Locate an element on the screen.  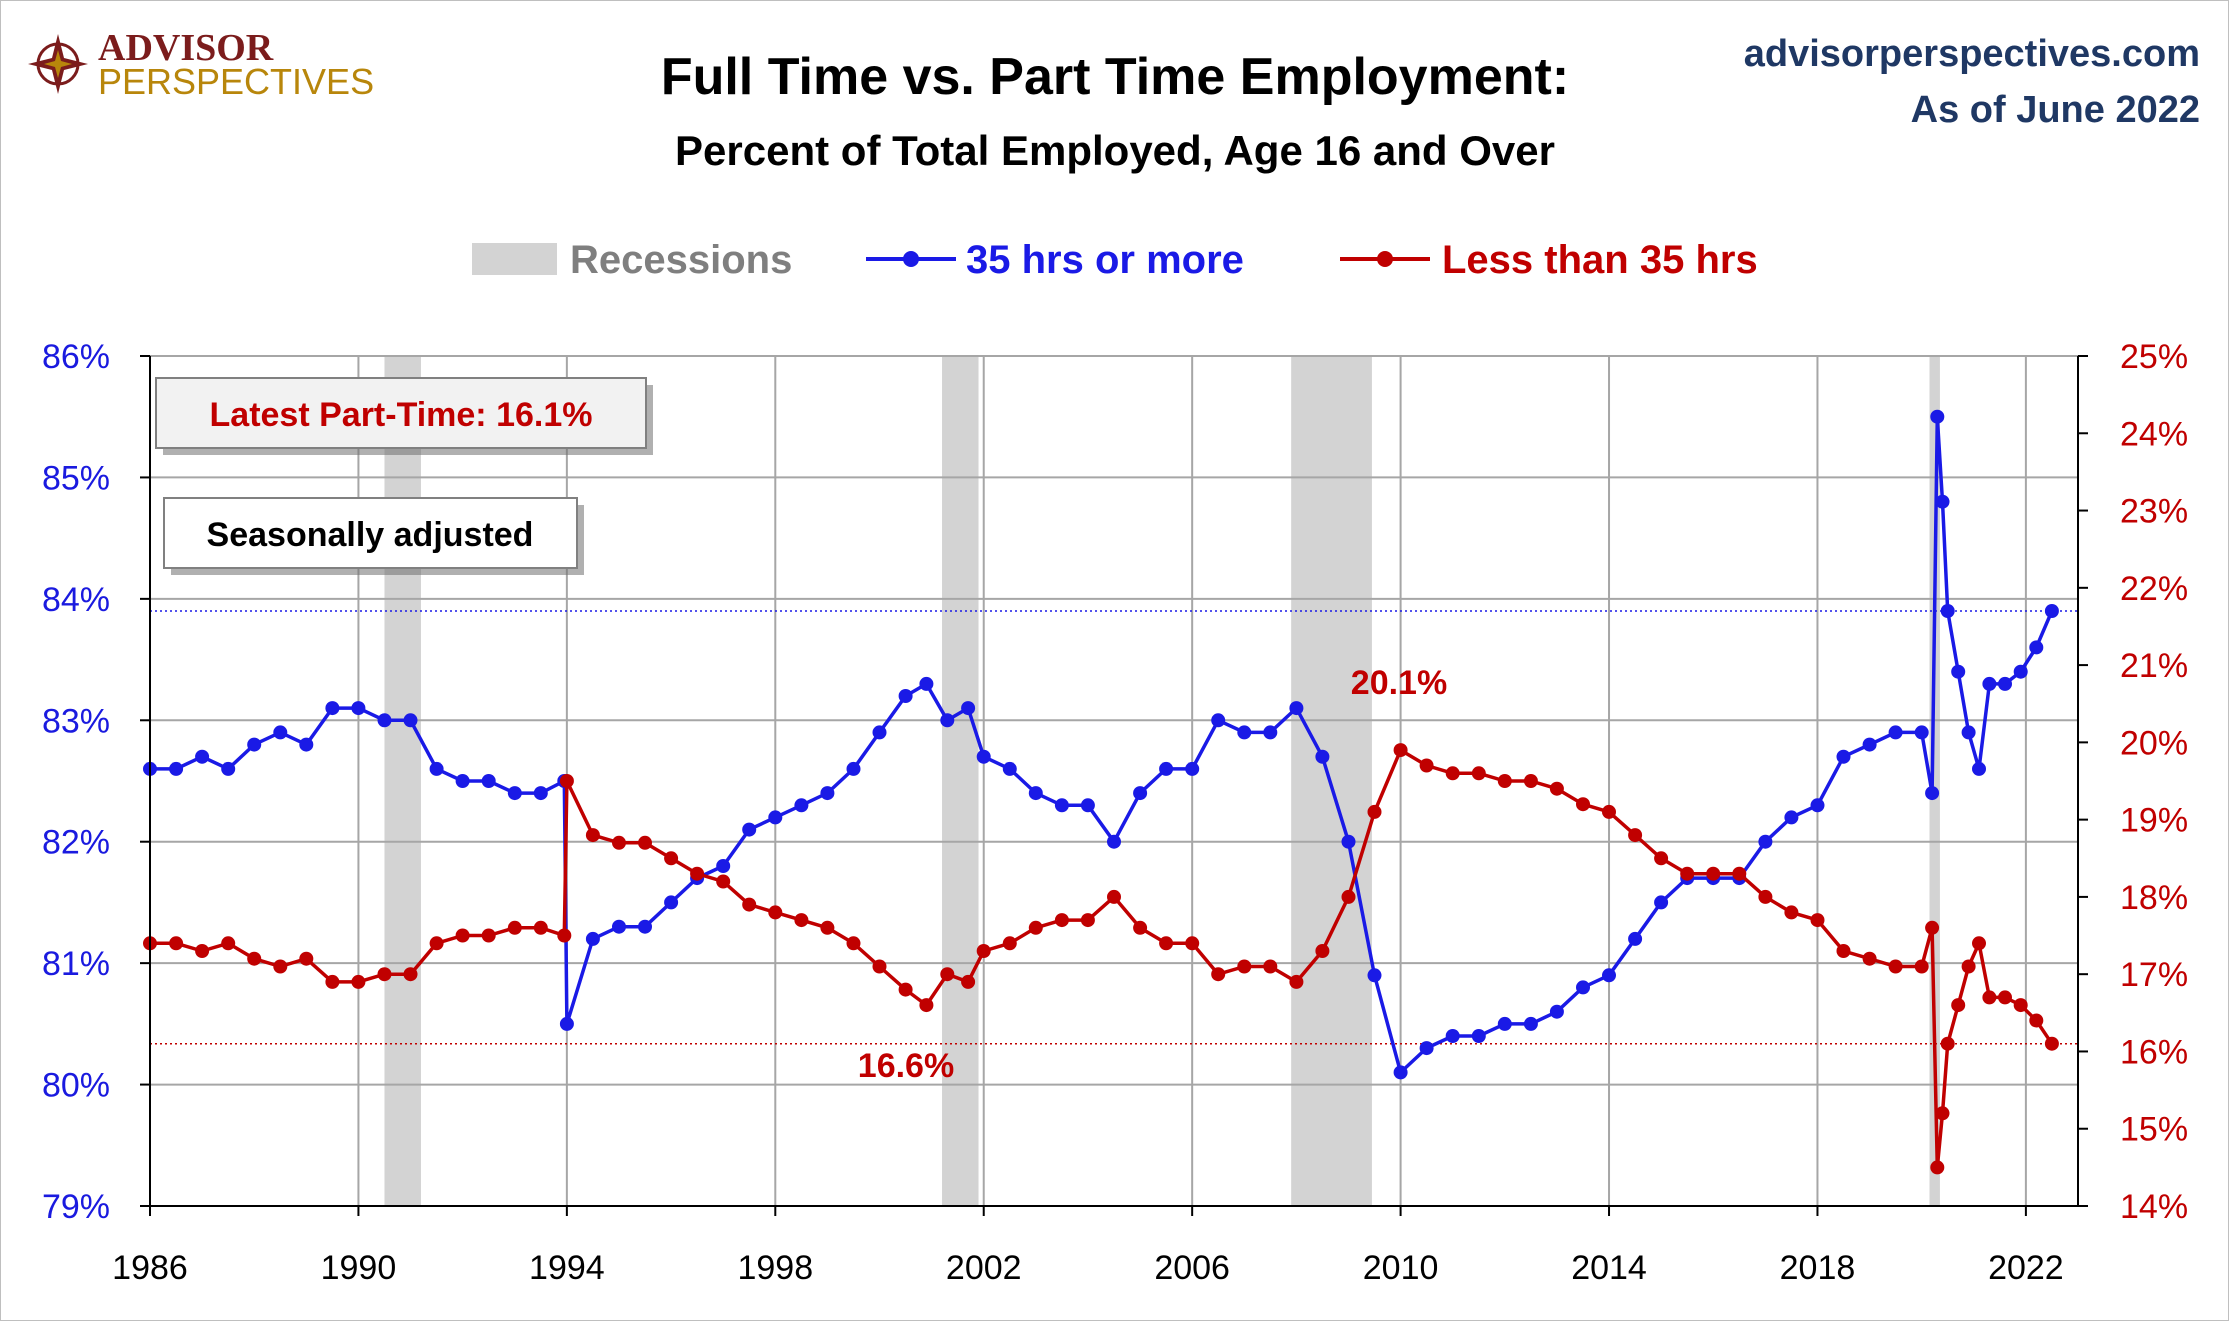
seasonally-adjusted-box: Seasonally adjusted is located at coordinates (373, 536).